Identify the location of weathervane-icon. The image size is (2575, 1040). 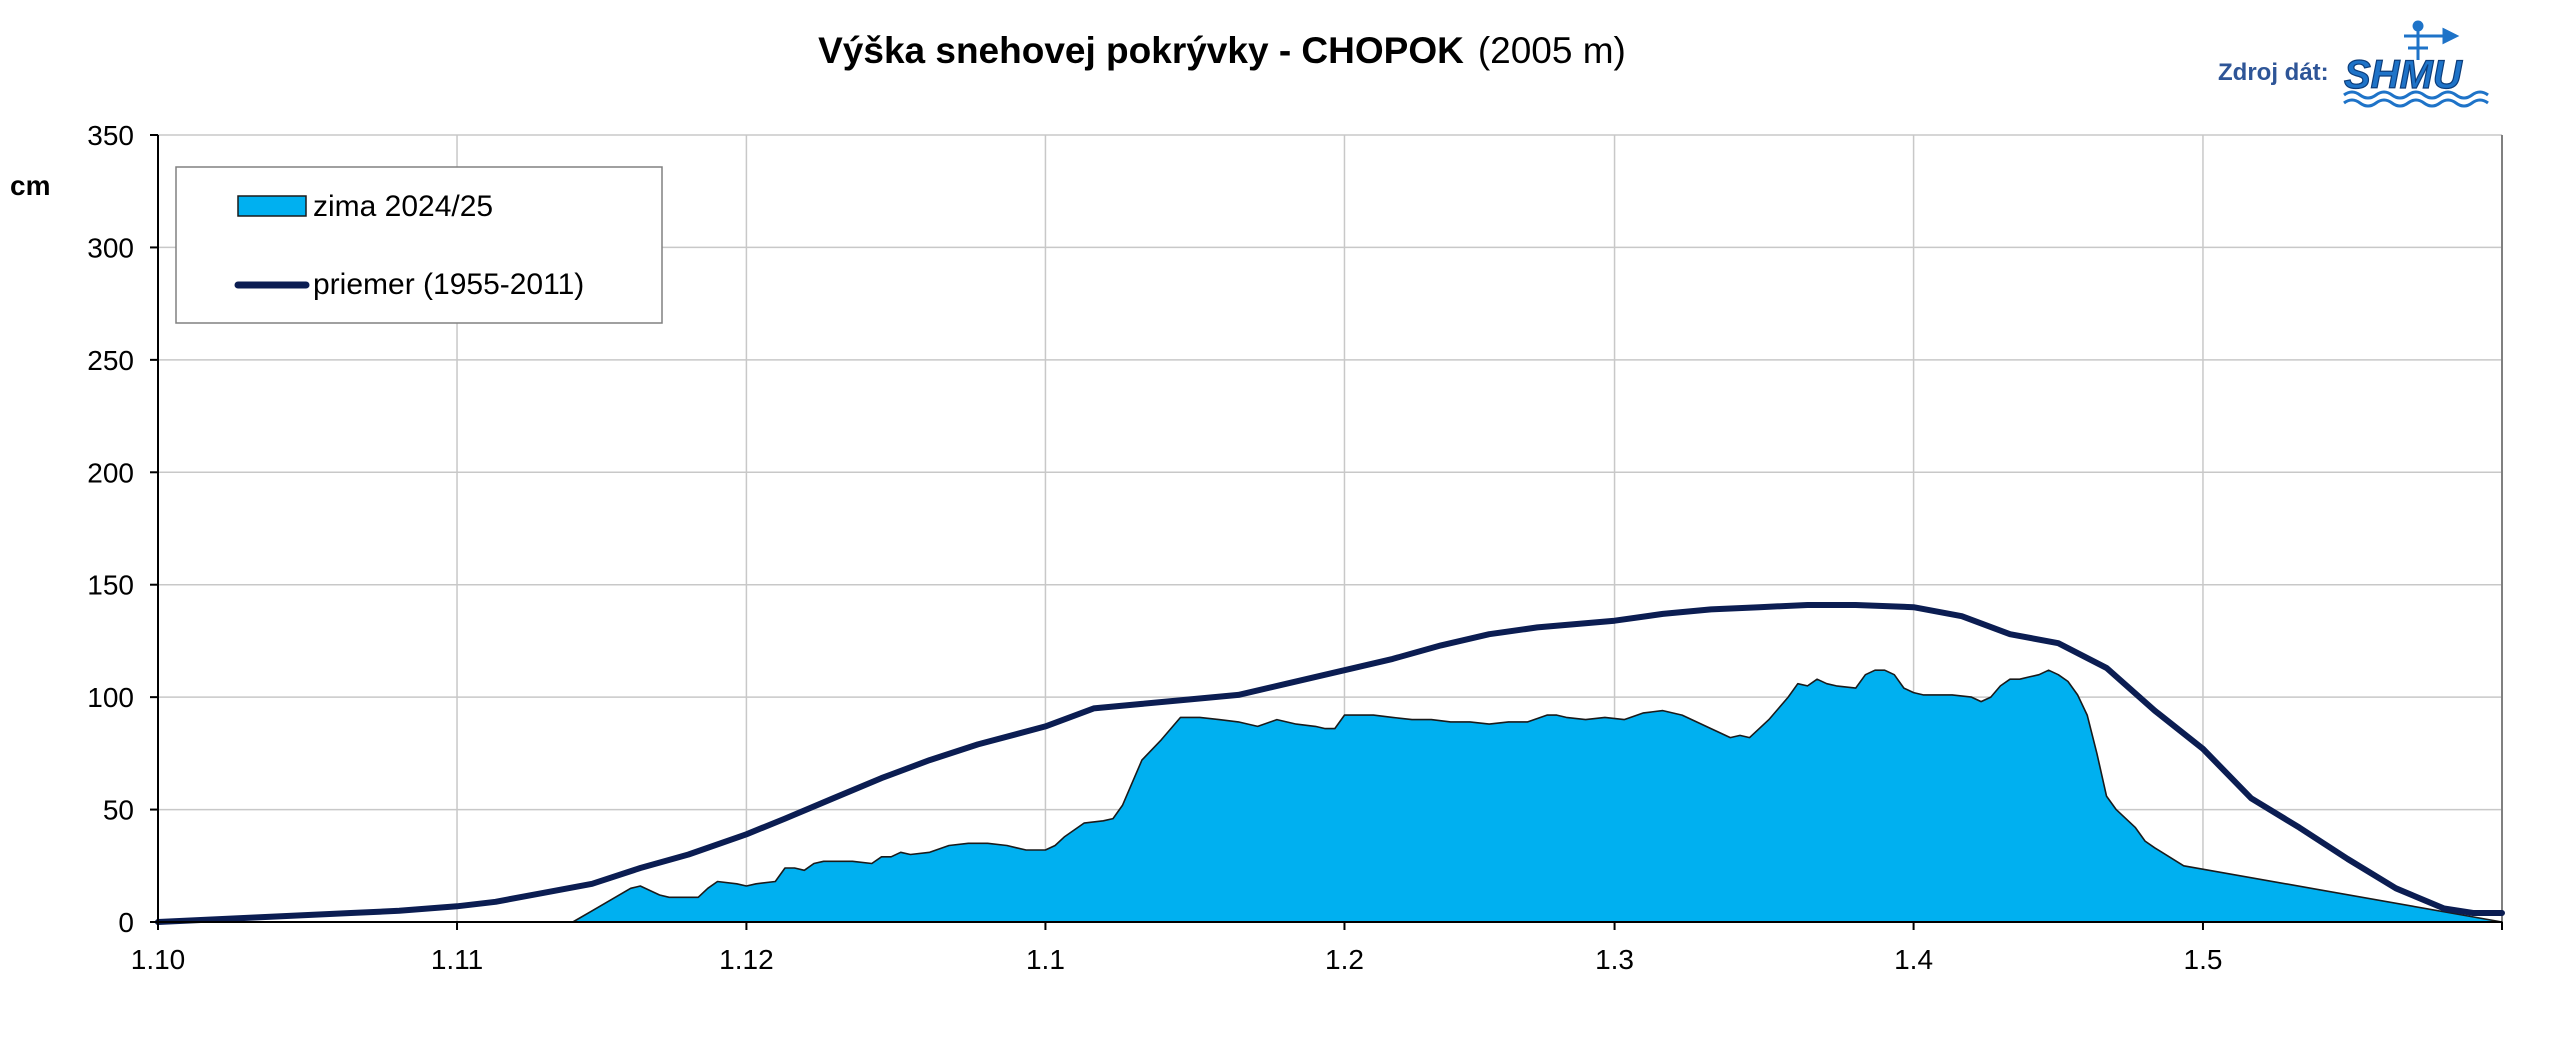
(2432, 40).